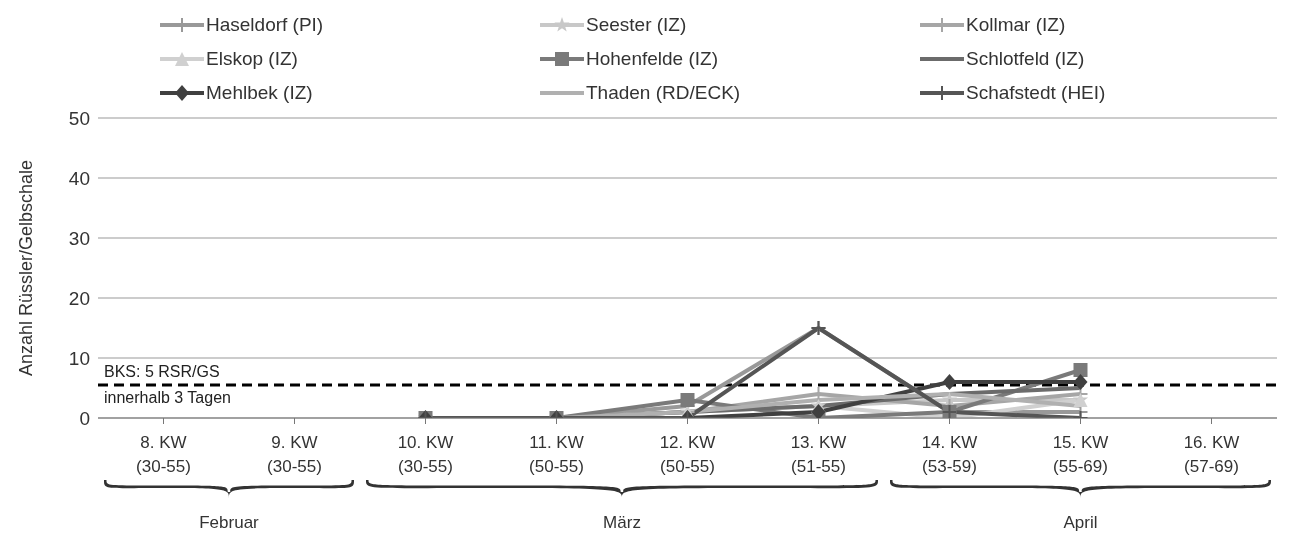  What do you see at coordinates (663, 93) in the screenshot?
I see `legend-label: Thaden (RD/ECK)` at bounding box center [663, 93].